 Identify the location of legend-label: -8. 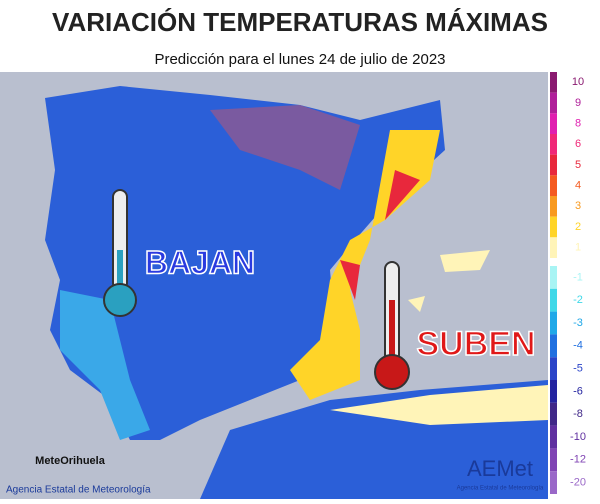
(578, 414).